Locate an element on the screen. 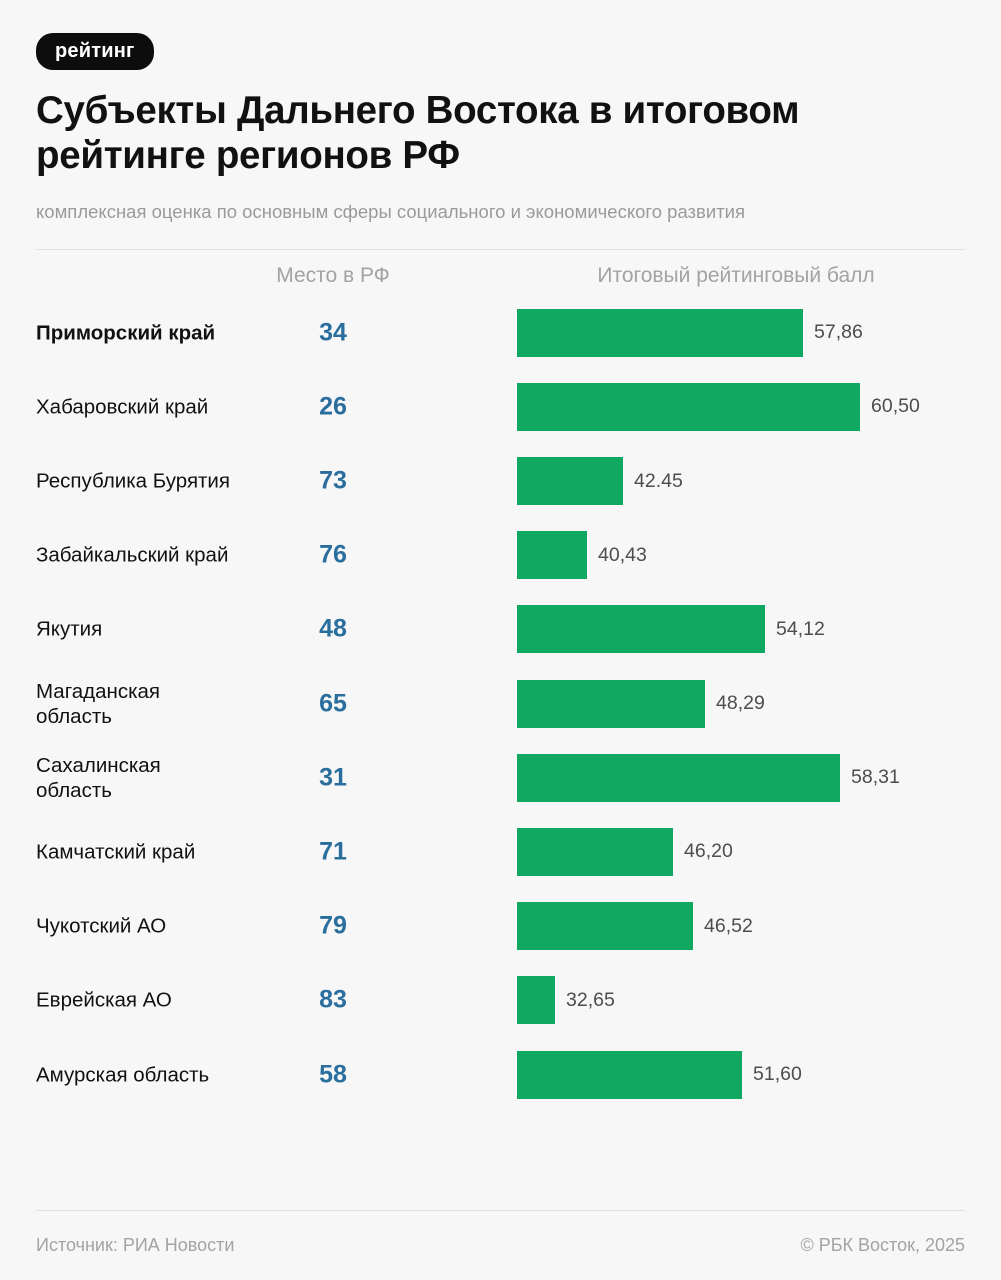 The height and width of the screenshot is (1280, 1001). rank-value: 26 is located at coordinates (333, 406).